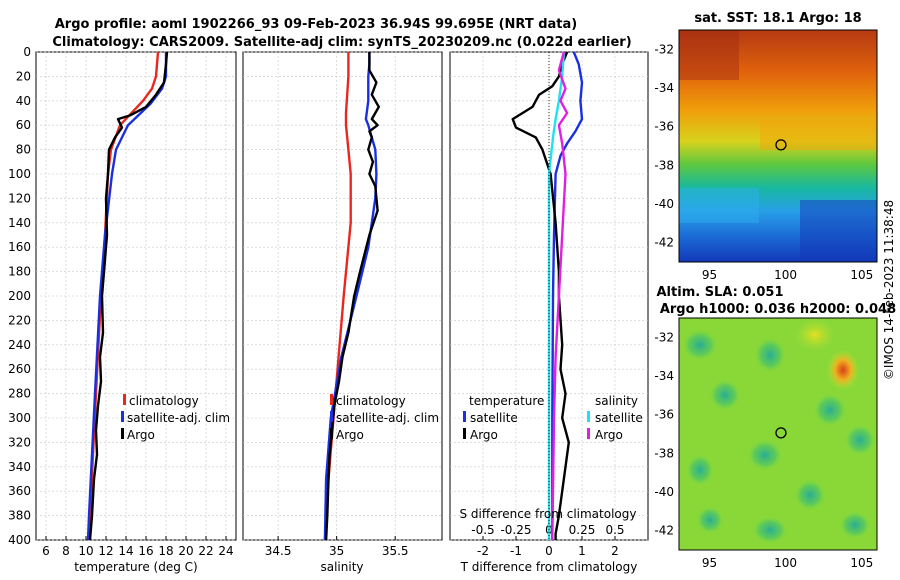 The height and width of the screenshot is (580, 900). I want to click on x-tick-label: 1, so click(582, 551).